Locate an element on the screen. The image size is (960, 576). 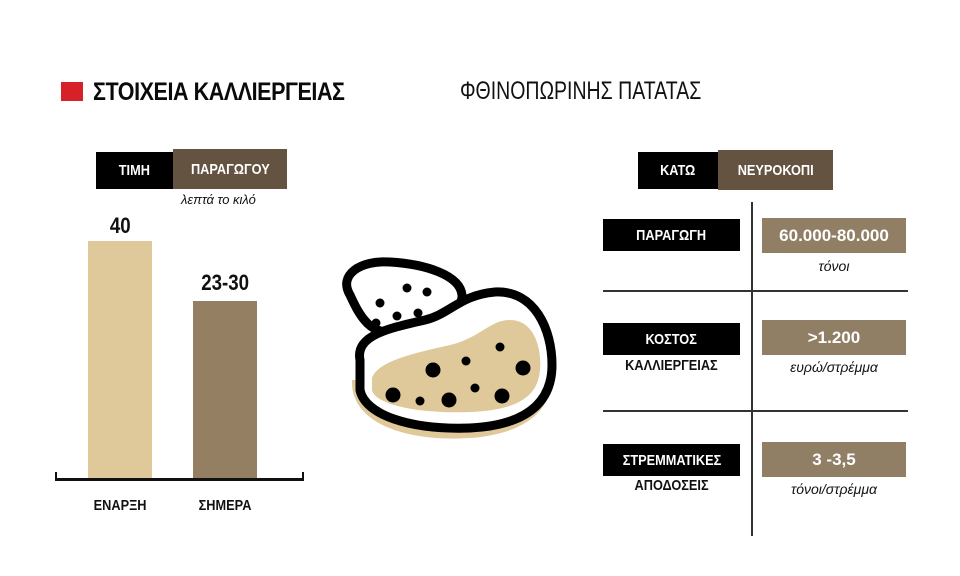
price-tag-right: ΠΑΡΑΓΩΓΟΥ is located at coordinates (230, 169).